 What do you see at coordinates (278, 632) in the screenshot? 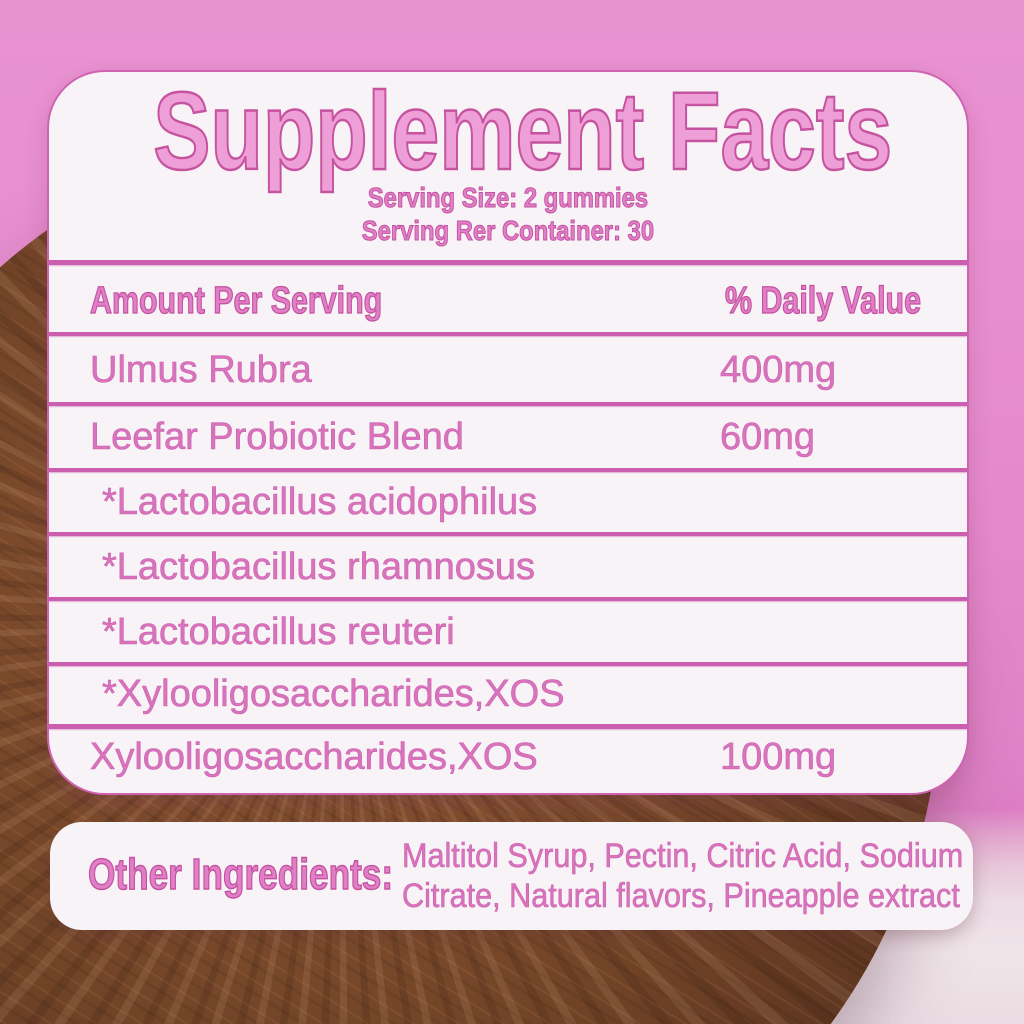
I see `table-row: *Lactobacillus reuteri` at bounding box center [278, 632].